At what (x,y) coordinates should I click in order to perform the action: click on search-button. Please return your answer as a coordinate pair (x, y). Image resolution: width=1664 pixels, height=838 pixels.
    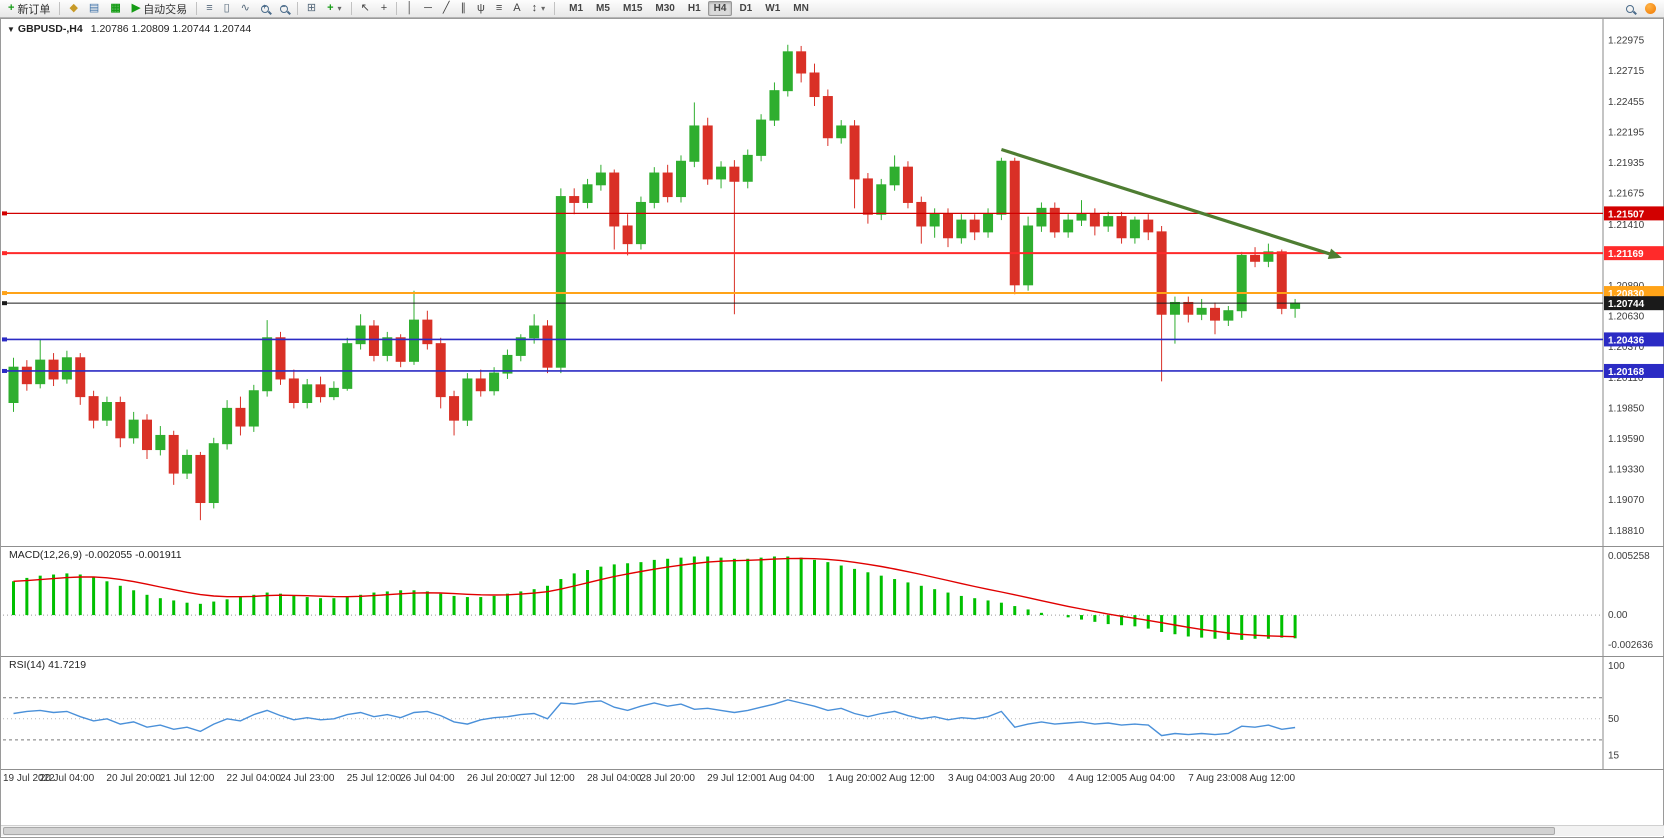
    Looking at the image, I should click on (1630, 9).